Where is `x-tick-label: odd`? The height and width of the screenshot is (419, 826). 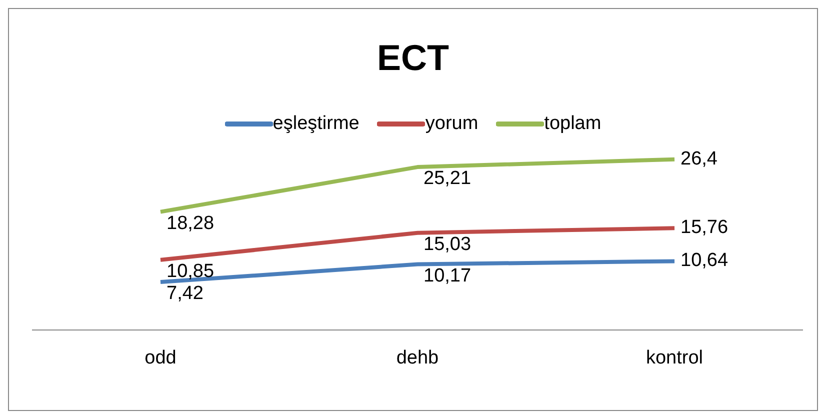 x-tick-label: odd is located at coordinates (160, 357).